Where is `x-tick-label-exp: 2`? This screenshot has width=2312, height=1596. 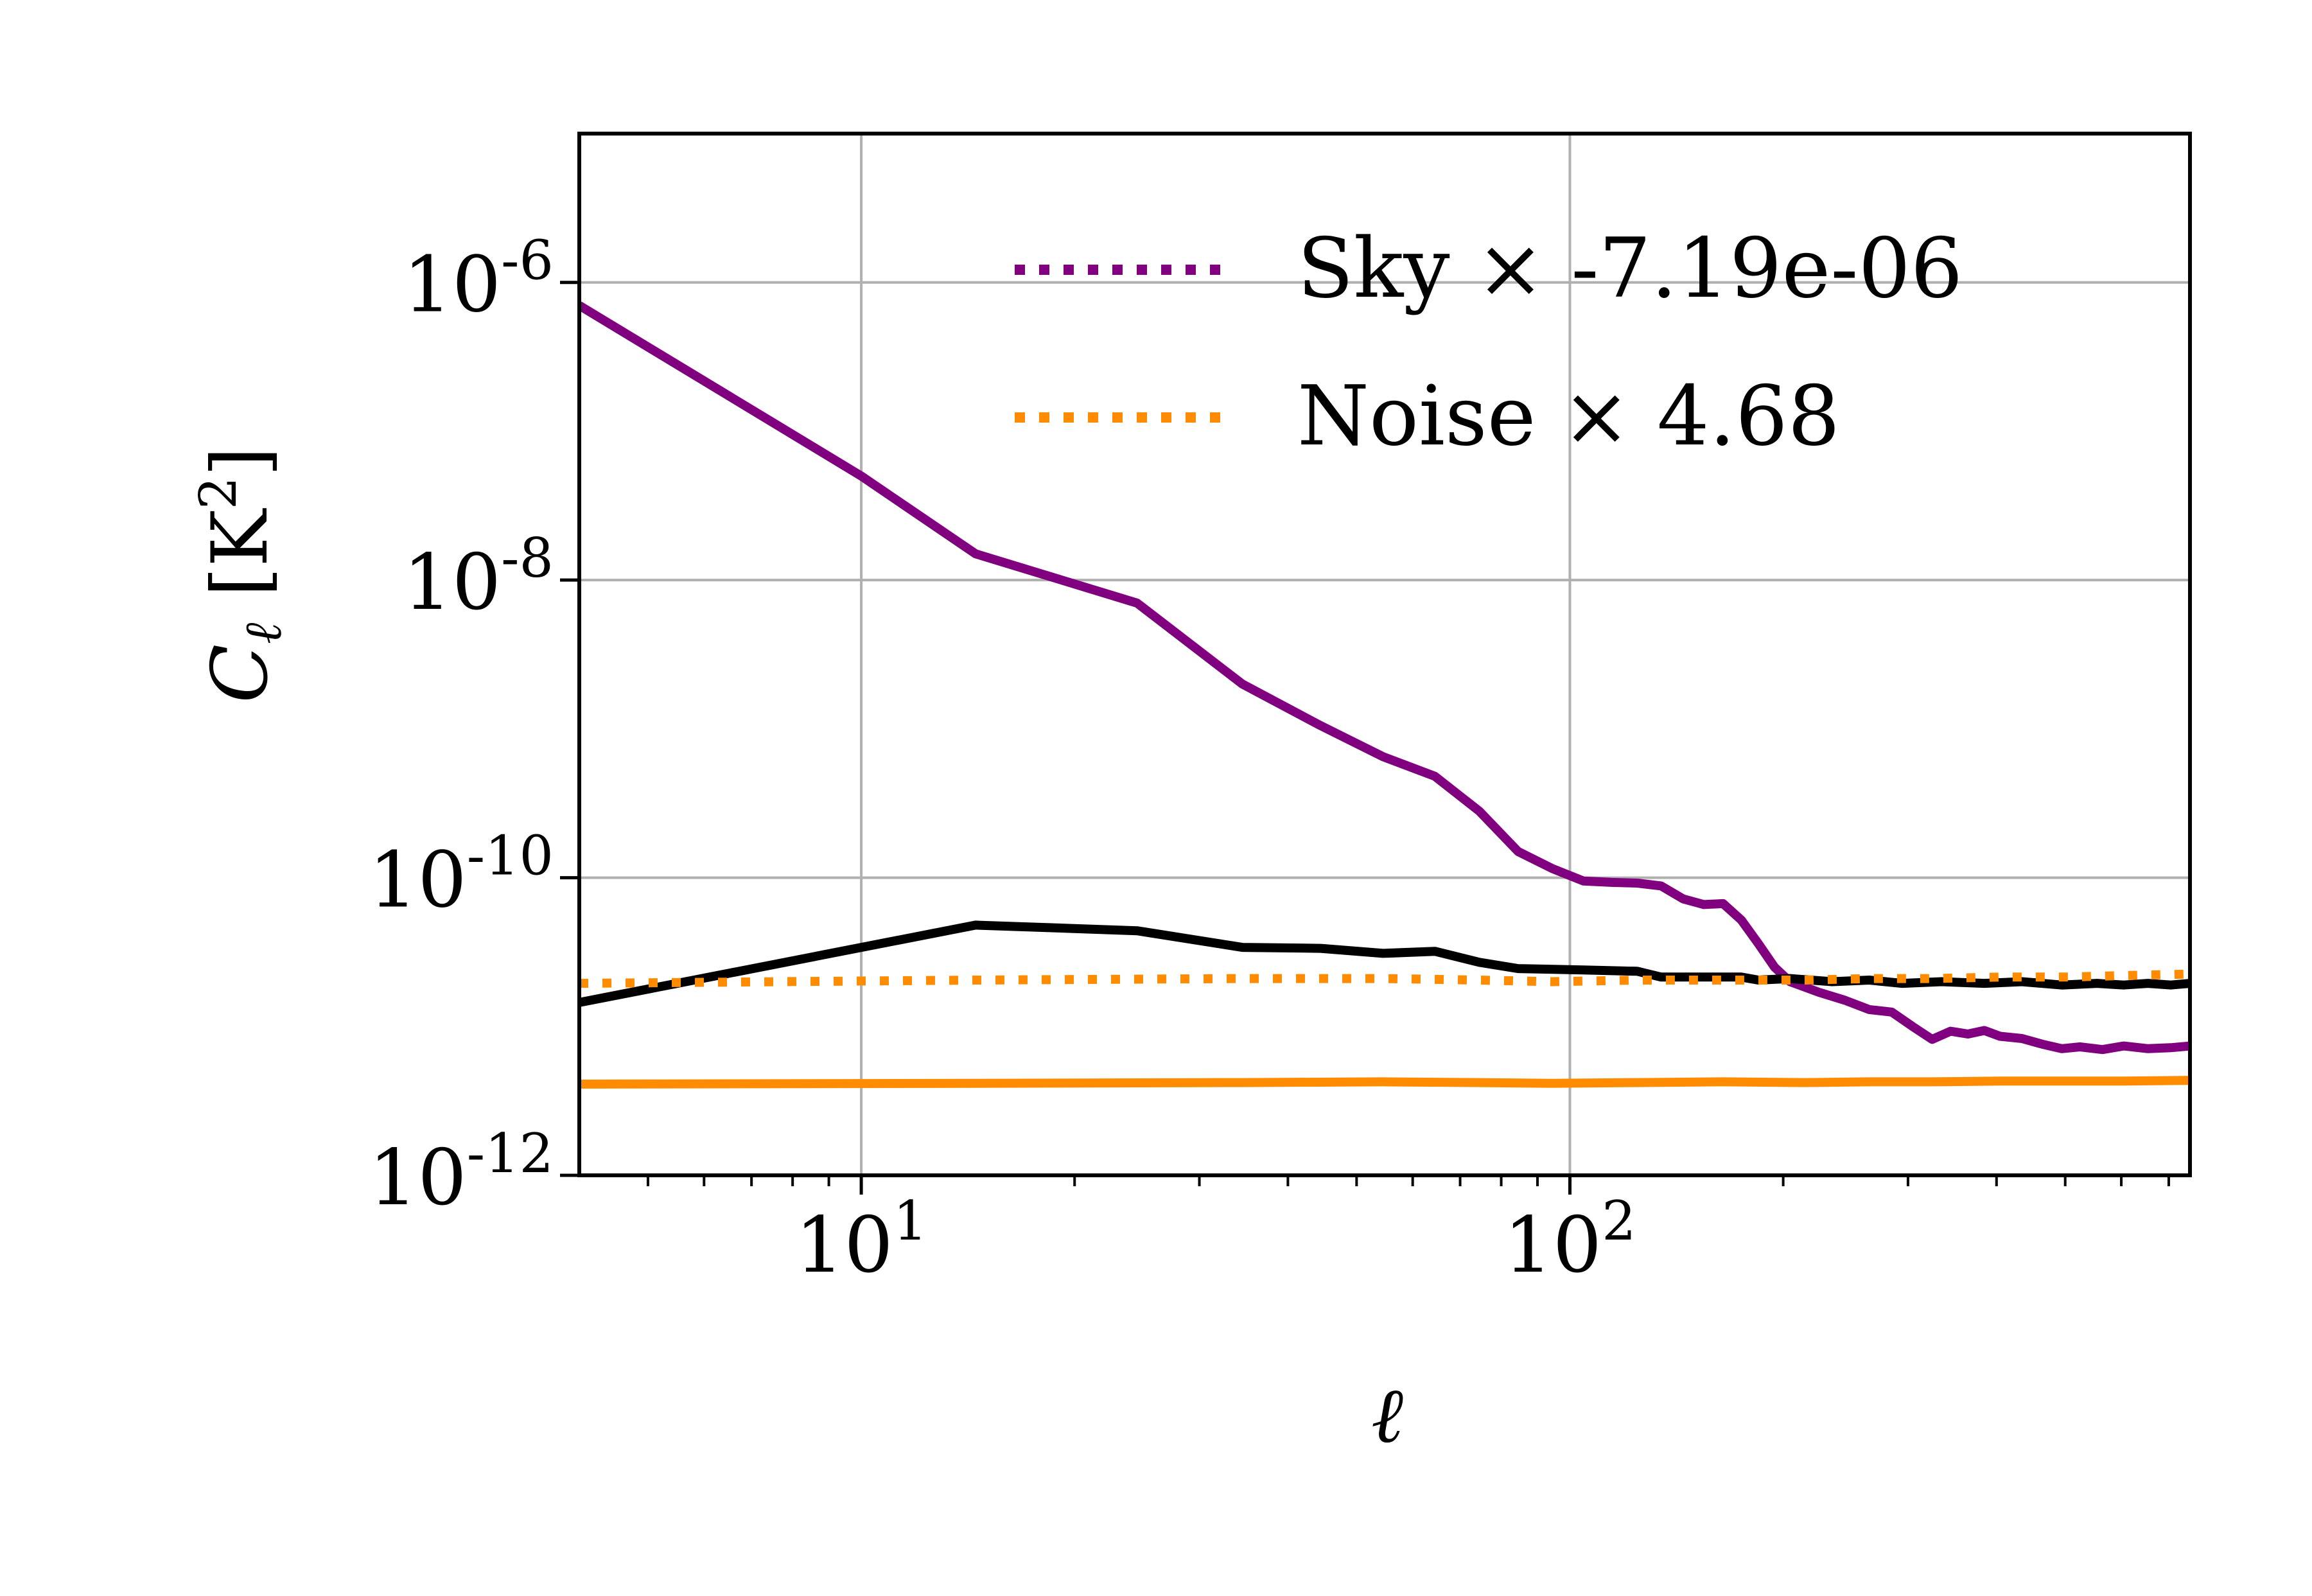
x-tick-label-exp: 2 is located at coordinates (1619, 1220).